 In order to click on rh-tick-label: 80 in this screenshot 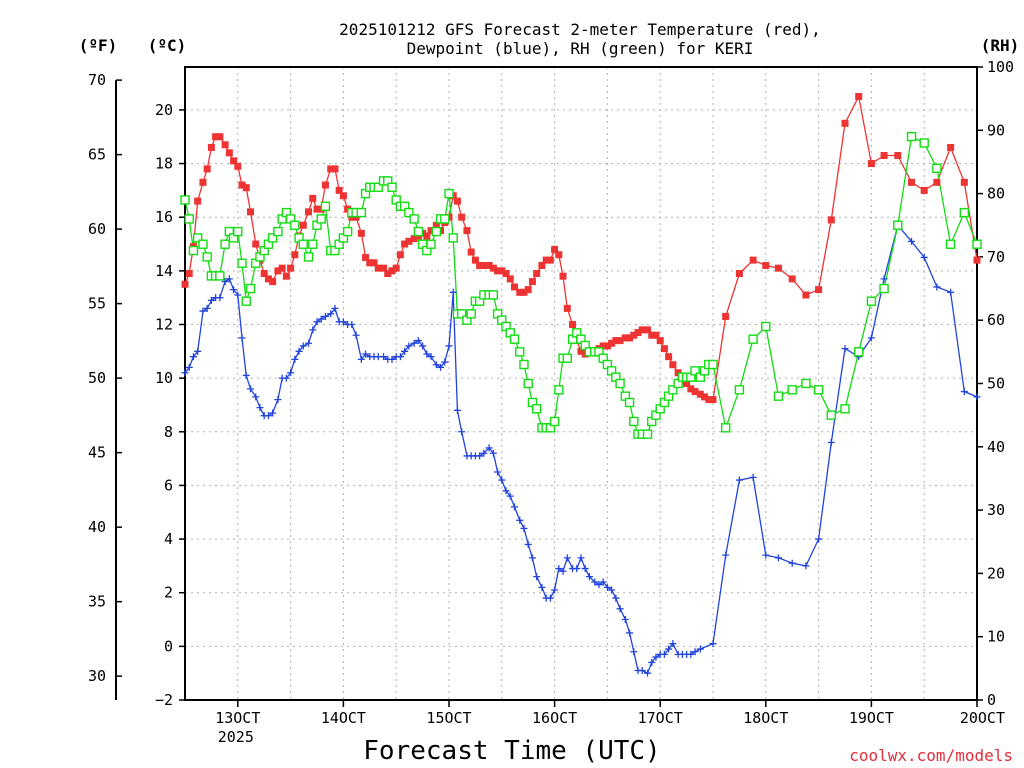, I will do `click(996, 194)`.